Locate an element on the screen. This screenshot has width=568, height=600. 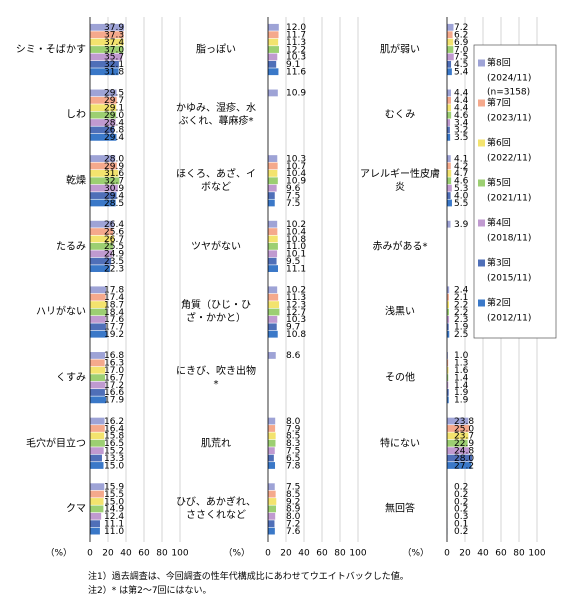
legend-label: 第3回 is located at coordinates (499, 263).